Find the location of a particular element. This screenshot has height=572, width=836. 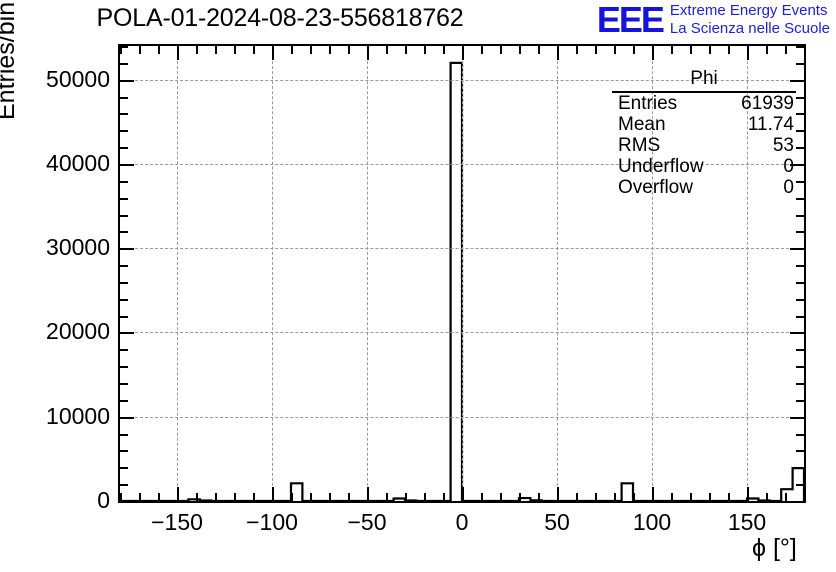

stats-row-key: Underflow is located at coordinates (661, 166).